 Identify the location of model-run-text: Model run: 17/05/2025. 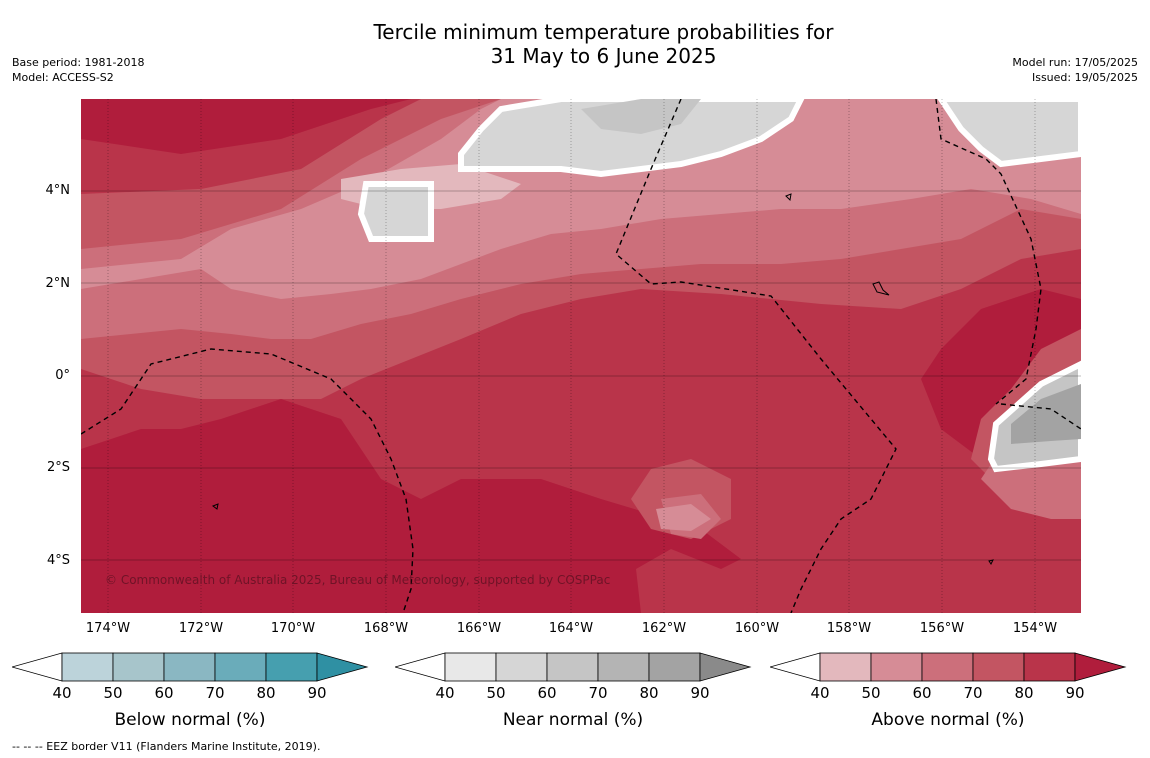
(1075, 62).